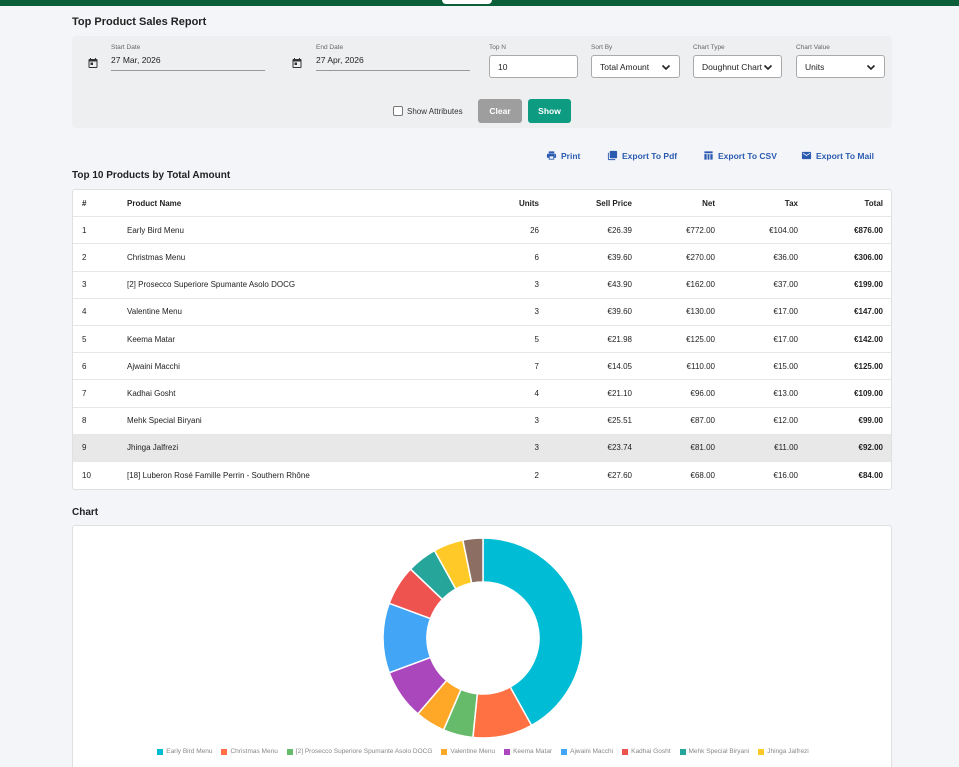 The image size is (959, 767). Describe the element at coordinates (619, 257) in the screenshot. I see `cell-sell-price: €39.60` at that location.